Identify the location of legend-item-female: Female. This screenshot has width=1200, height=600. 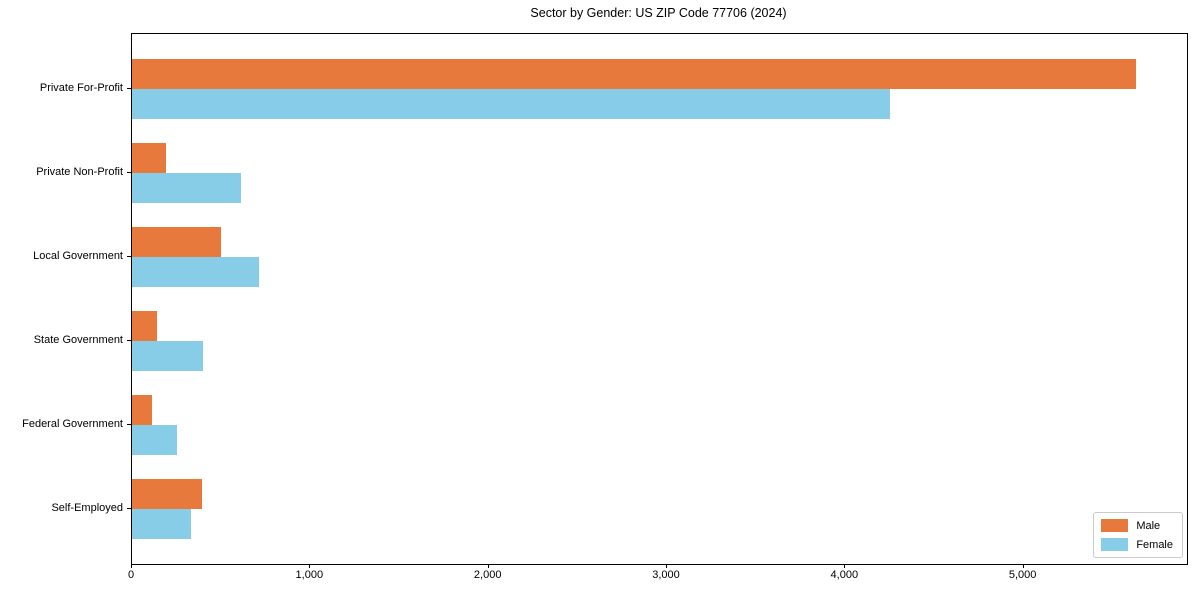
(1137, 544).